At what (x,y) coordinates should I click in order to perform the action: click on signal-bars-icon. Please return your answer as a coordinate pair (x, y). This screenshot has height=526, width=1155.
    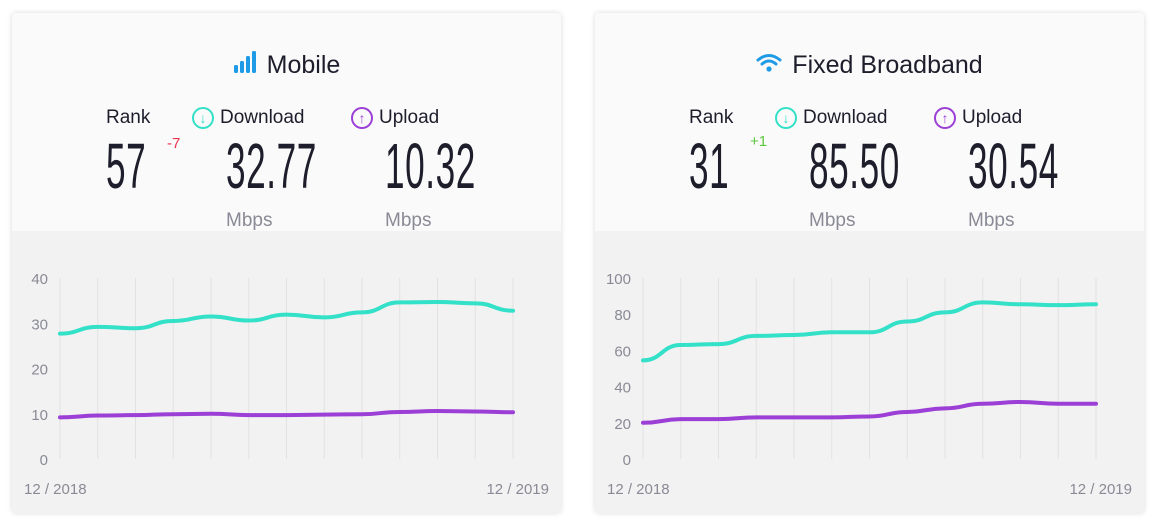
    Looking at the image, I should click on (245, 65).